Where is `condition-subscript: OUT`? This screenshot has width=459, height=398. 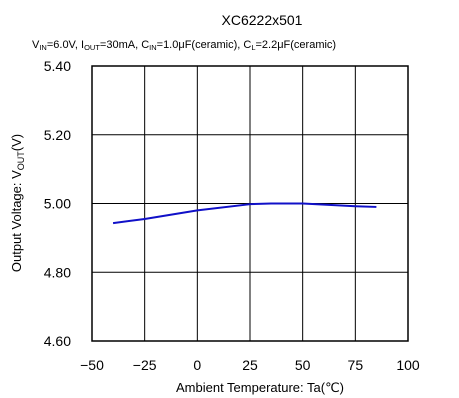
condition-subscript: OUT is located at coordinates (92, 47).